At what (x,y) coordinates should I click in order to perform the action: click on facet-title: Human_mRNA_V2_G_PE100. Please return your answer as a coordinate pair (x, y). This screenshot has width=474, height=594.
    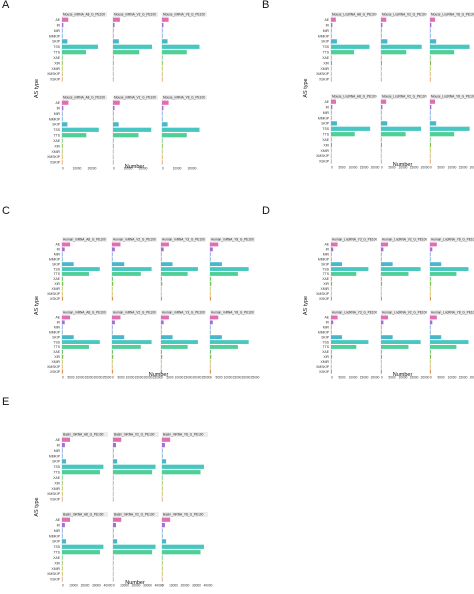
    Looking at the image, I should click on (134, 240).